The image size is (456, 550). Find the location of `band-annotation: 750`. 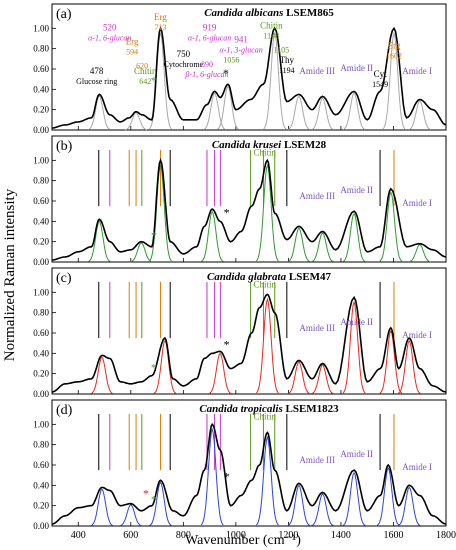

band-annotation: 750 is located at coordinates (184, 54).